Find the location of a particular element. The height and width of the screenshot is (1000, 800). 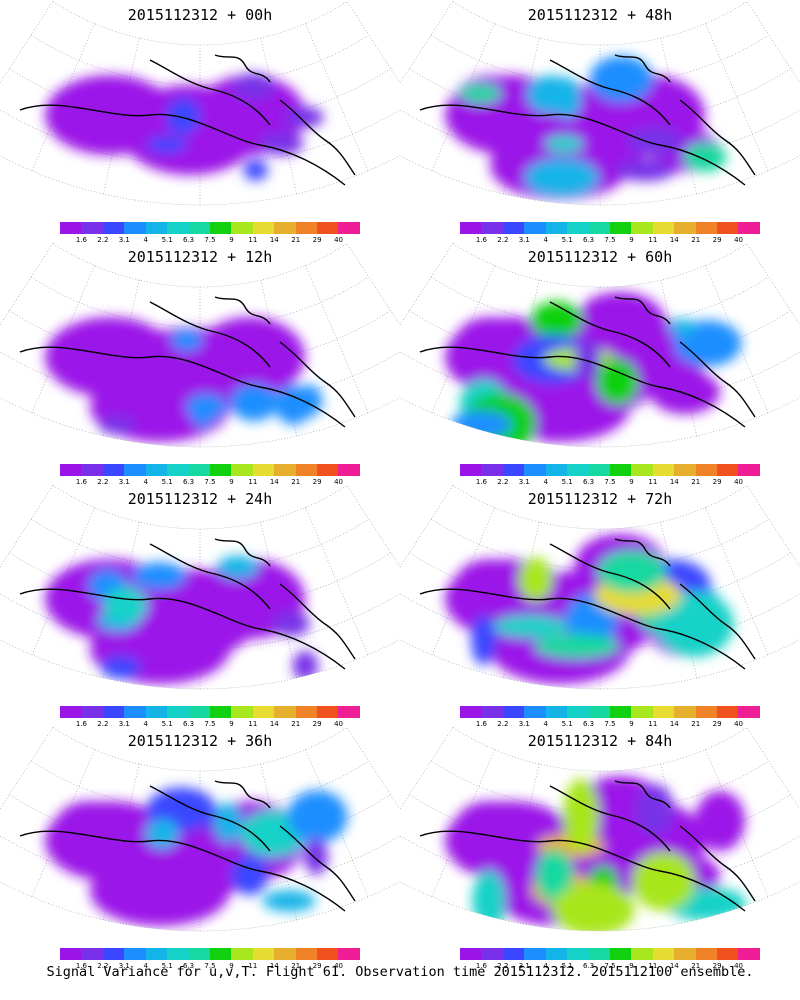

panel-title: 2015112312 + 60h is located at coordinates (600, 257).